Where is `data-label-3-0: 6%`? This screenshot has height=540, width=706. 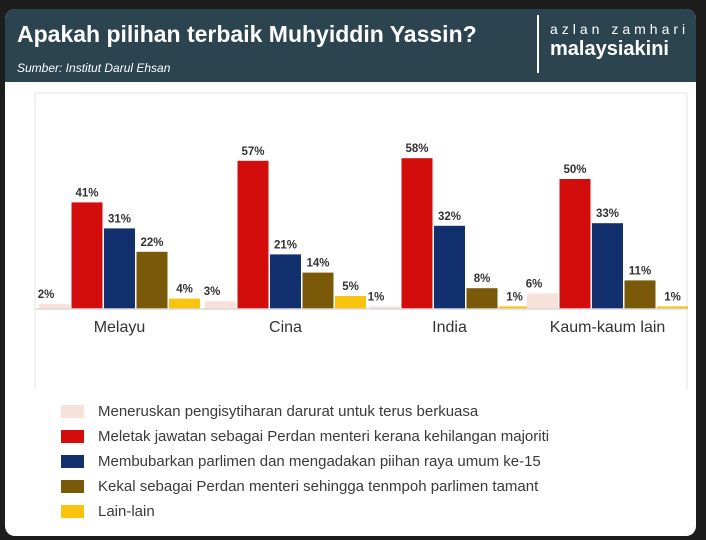 data-label-3-0: 6% is located at coordinates (534, 284).